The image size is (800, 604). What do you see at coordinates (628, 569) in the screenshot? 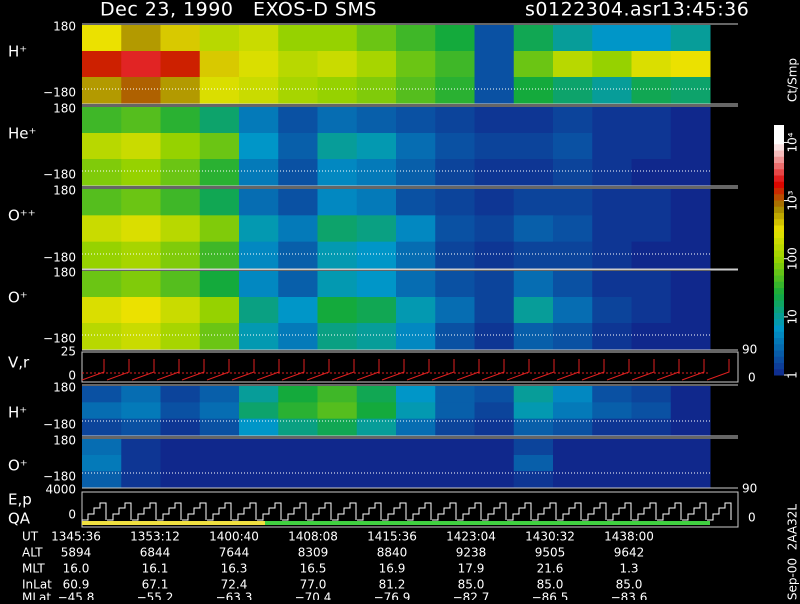
I see `footer-value: 1.3` at bounding box center [628, 569].